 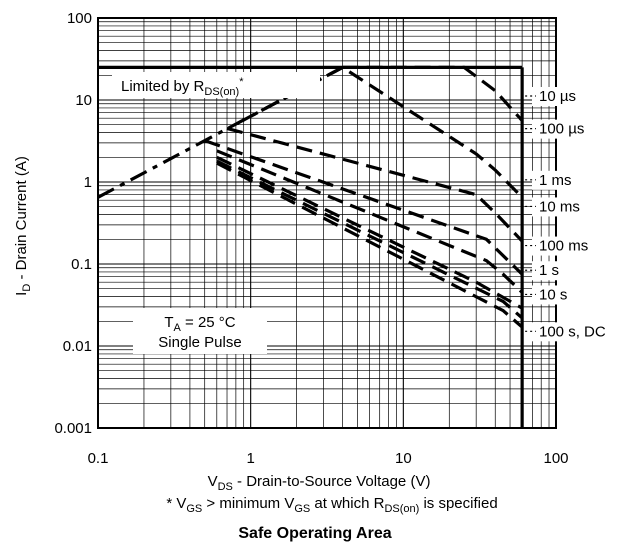 What do you see at coordinates (549, 270) in the screenshot?
I see `curve-label: 1 s` at bounding box center [549, 270].